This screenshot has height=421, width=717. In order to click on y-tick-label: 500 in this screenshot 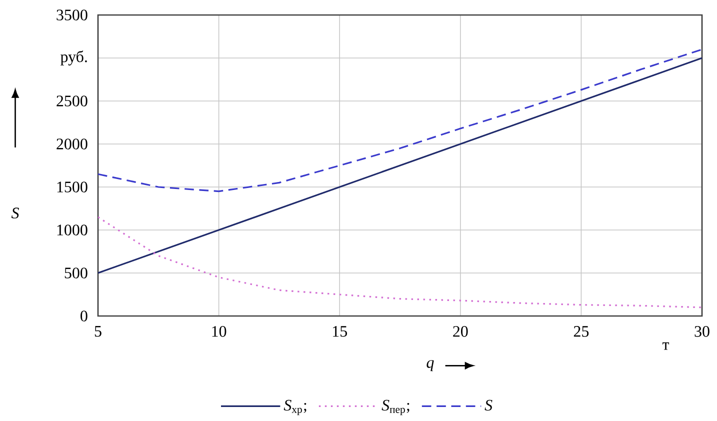, I will do `click(76, 273)`.